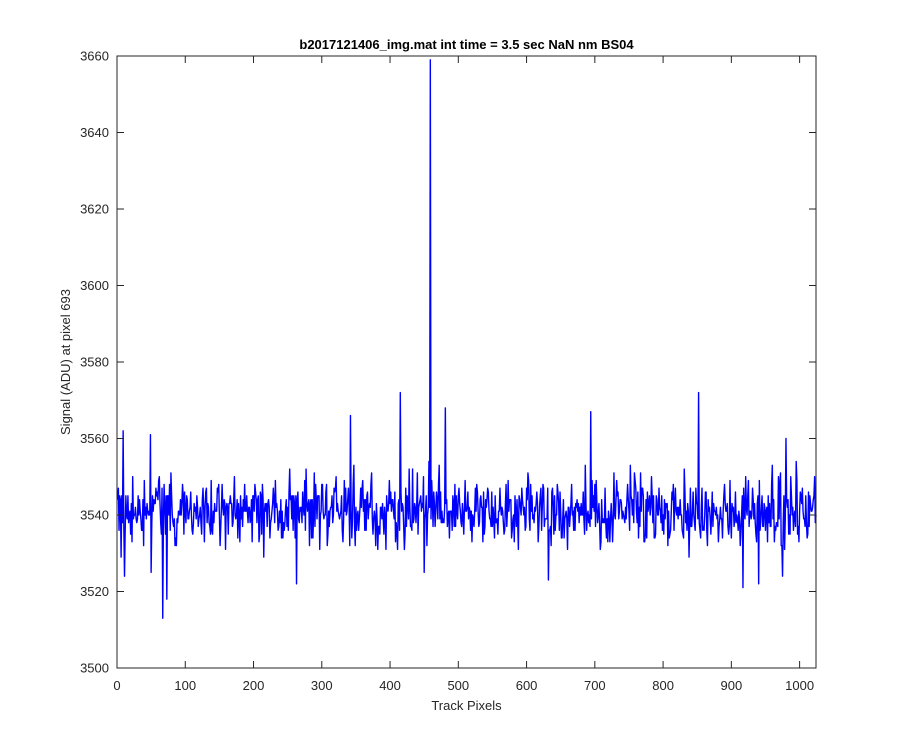 The width and height of the screenshot is (900, 750). Describe the element at coordinates (254, 685) in the screenshot. I see `x-tick-label: 200` at that location.